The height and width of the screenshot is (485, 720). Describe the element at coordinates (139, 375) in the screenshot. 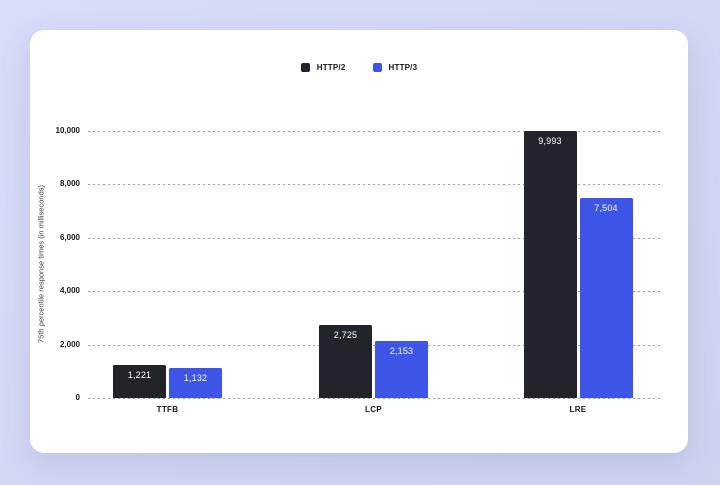

I see `bar-value-label: 1,221` at that location.